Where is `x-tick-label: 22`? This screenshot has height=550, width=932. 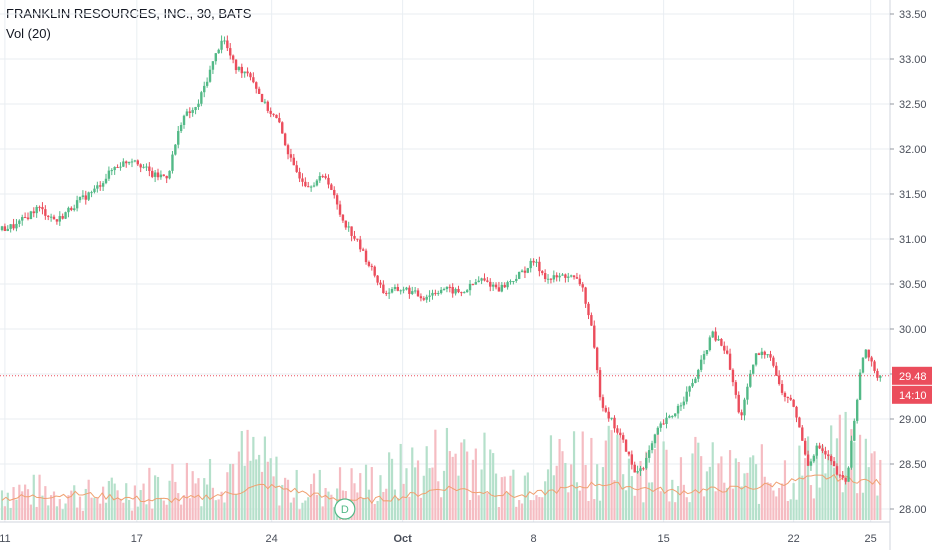
x-tick-label: 22 is located at coordinates (793, 539).